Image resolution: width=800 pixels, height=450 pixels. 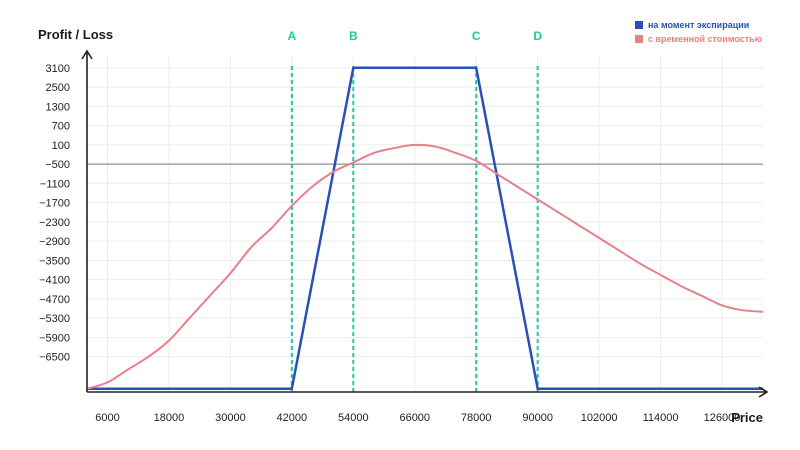 I want to click on y-axis-title: Profit / Loss, so click(x=75, y=34).